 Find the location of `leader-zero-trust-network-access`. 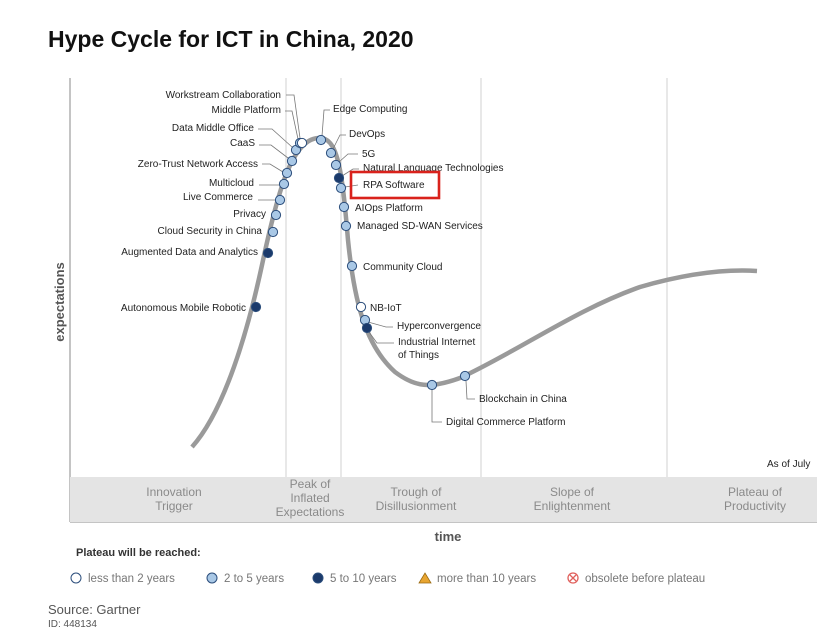

leader-zero-trust-network-access is located at coordinates (273, 168).